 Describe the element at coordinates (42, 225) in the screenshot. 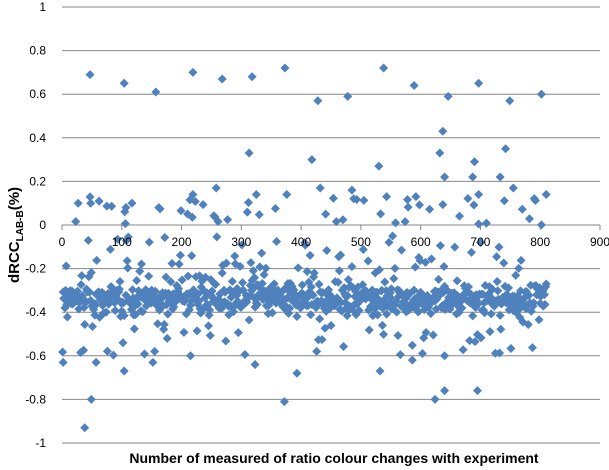

I see `y-tick-label: 0` at that location.